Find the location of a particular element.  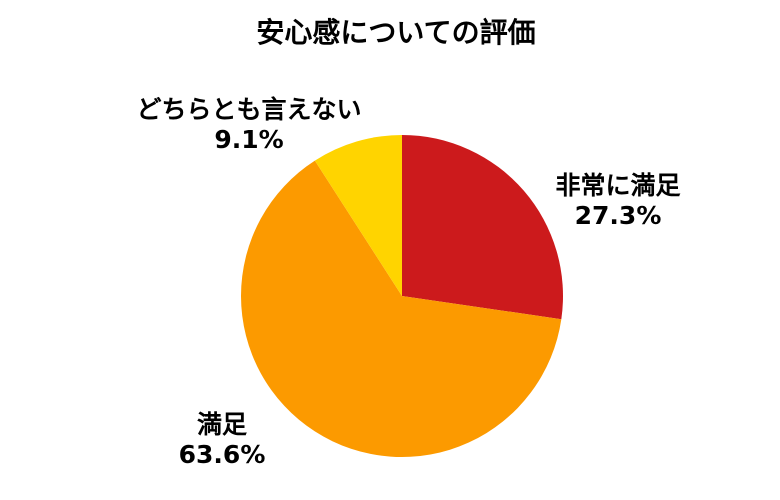

slice-percentage: 63.6% is located at coordinates (222, 454).